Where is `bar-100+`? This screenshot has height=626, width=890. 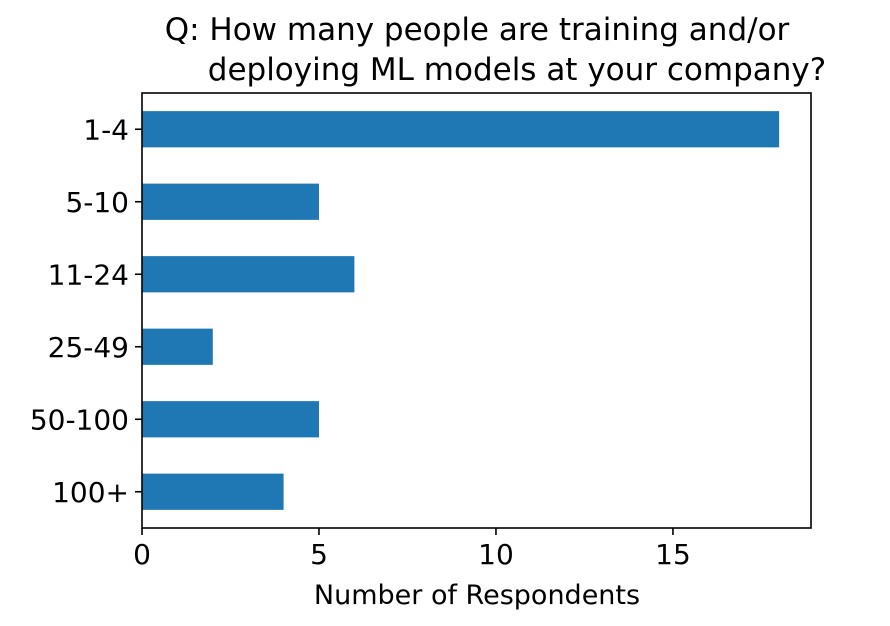 bar-100+ is located at coordinates (213, 491).